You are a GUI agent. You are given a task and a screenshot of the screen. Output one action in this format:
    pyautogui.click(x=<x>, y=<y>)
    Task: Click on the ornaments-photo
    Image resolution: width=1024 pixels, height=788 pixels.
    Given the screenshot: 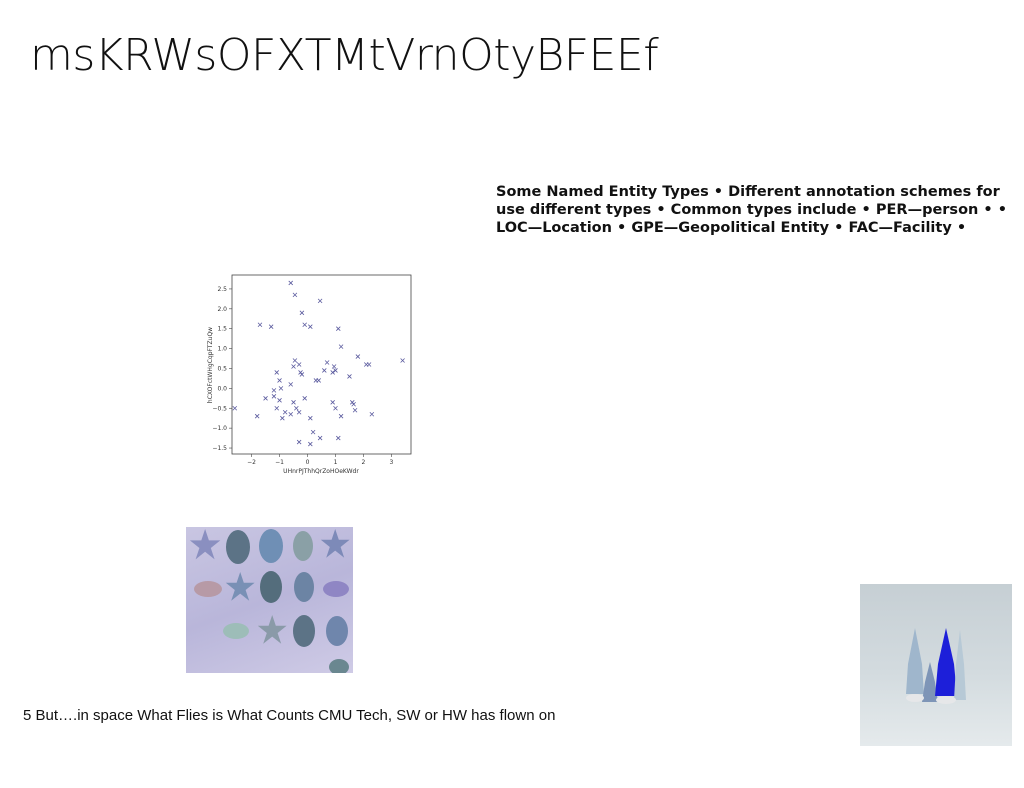 What is the action you would take?
    pyautogui.click(x=269, y=600)
    